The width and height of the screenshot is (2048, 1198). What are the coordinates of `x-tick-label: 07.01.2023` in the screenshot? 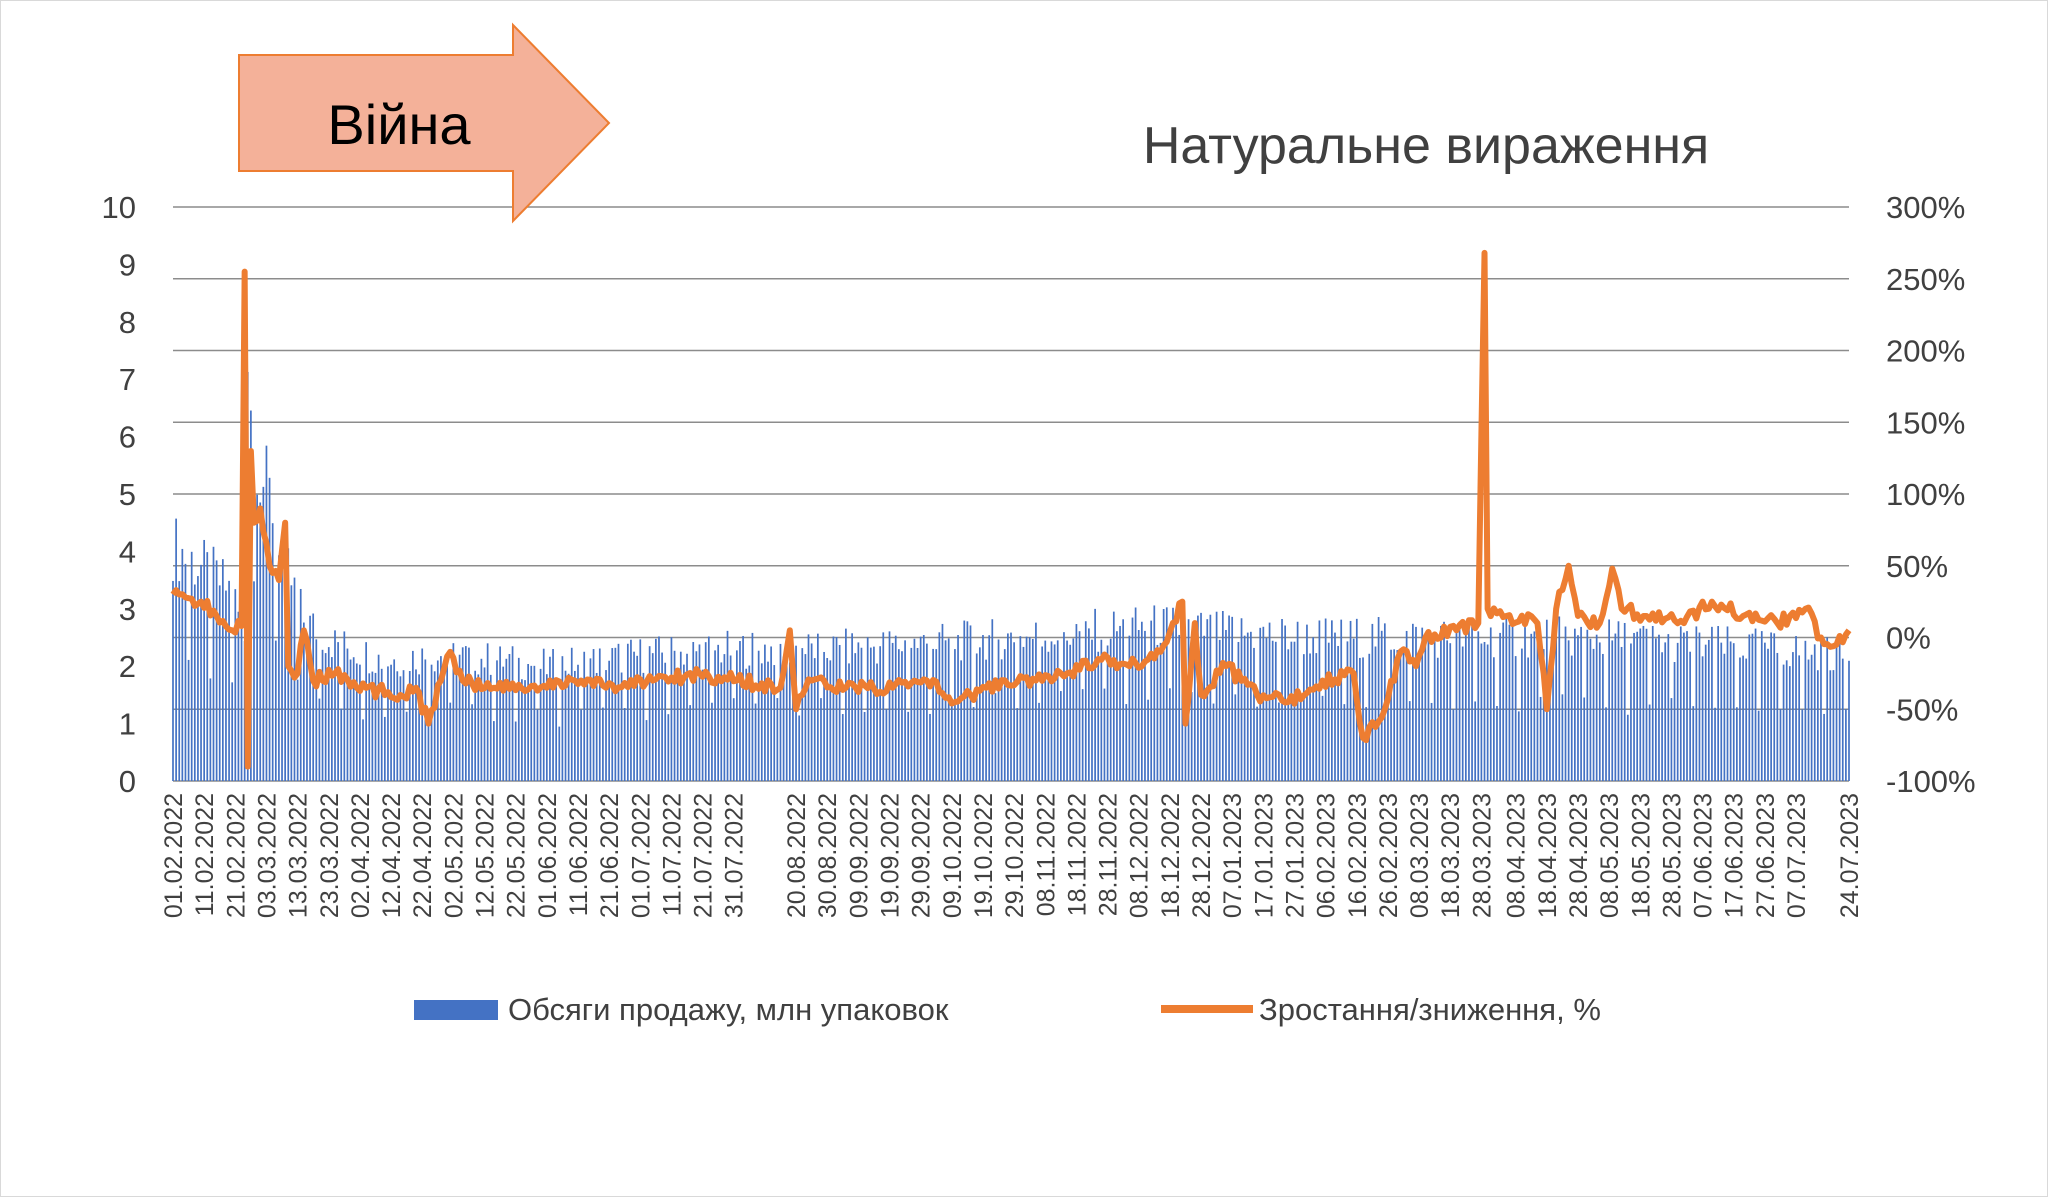 It's located at (1233, 855).